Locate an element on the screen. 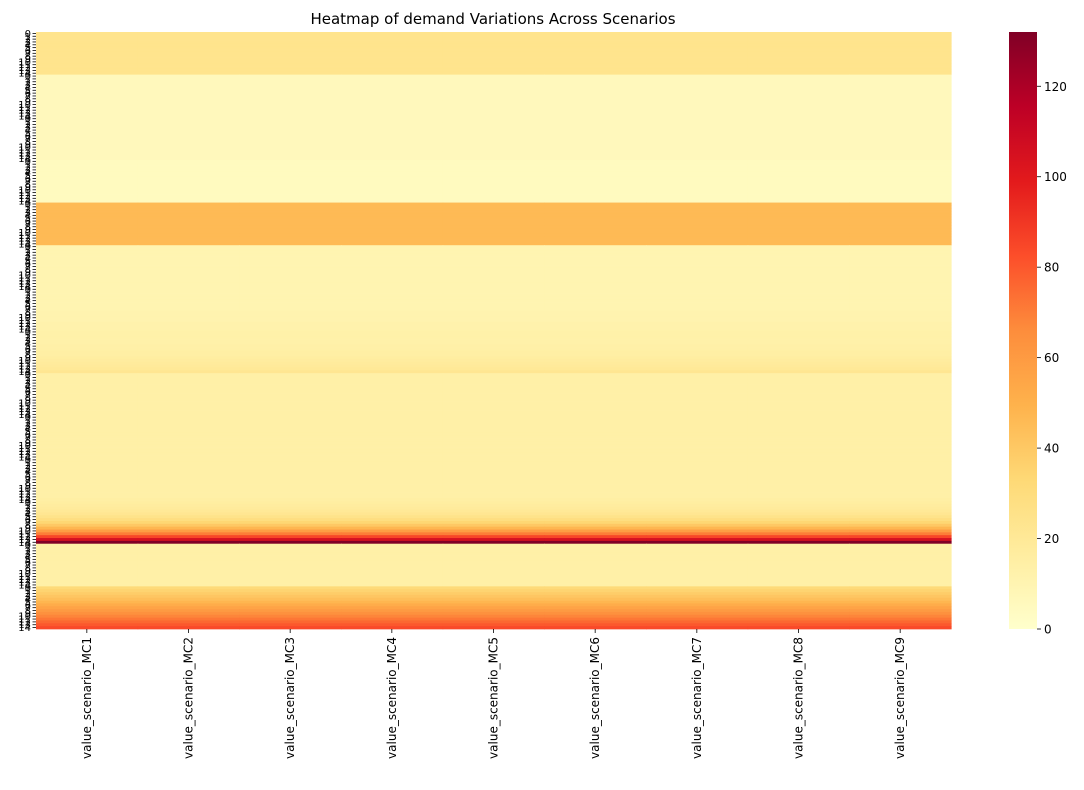 Image resolution: width=1084 pixels, height=790 pixels. colorbar-tick-label: 40 is located at coordinates (1051, 449).